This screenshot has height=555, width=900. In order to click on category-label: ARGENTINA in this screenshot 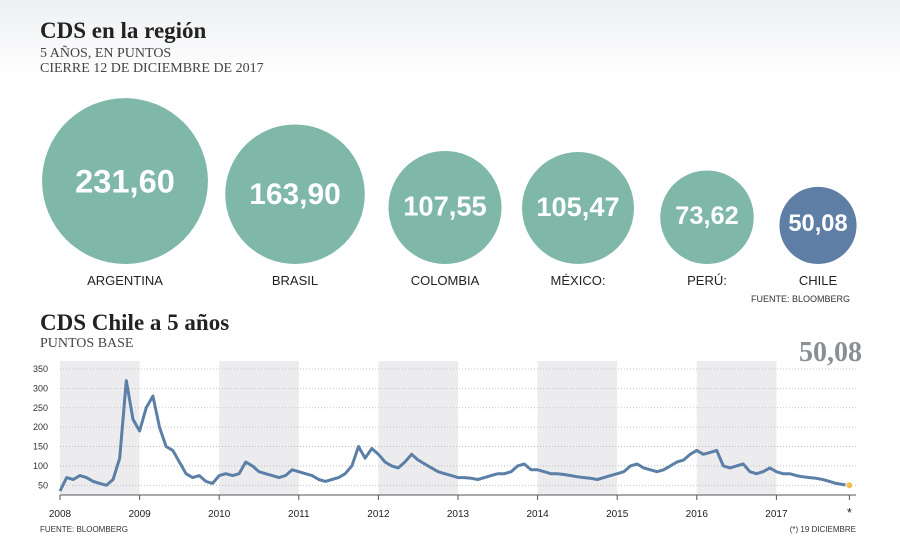, I will do `click(125, 280)`.